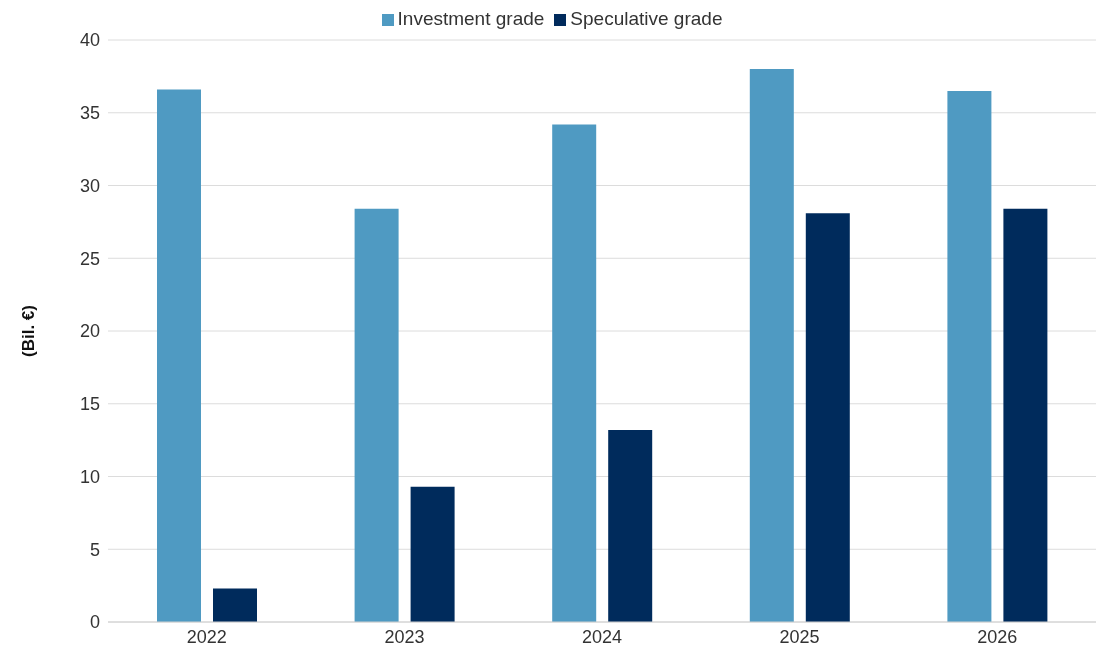 This screenshot has height=670, width=1104. I want to click on legend-label: Speculative grade, so click(646, 18).